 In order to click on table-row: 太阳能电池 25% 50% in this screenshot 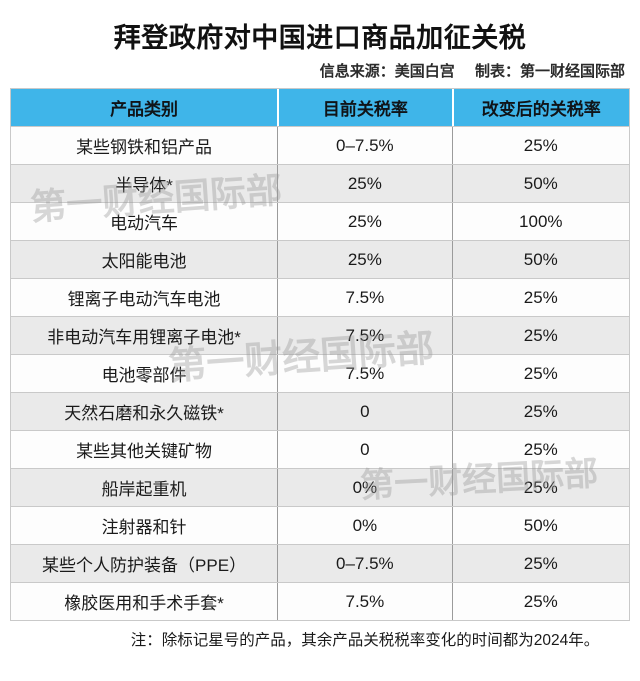, I will do `click(320, 259)`.